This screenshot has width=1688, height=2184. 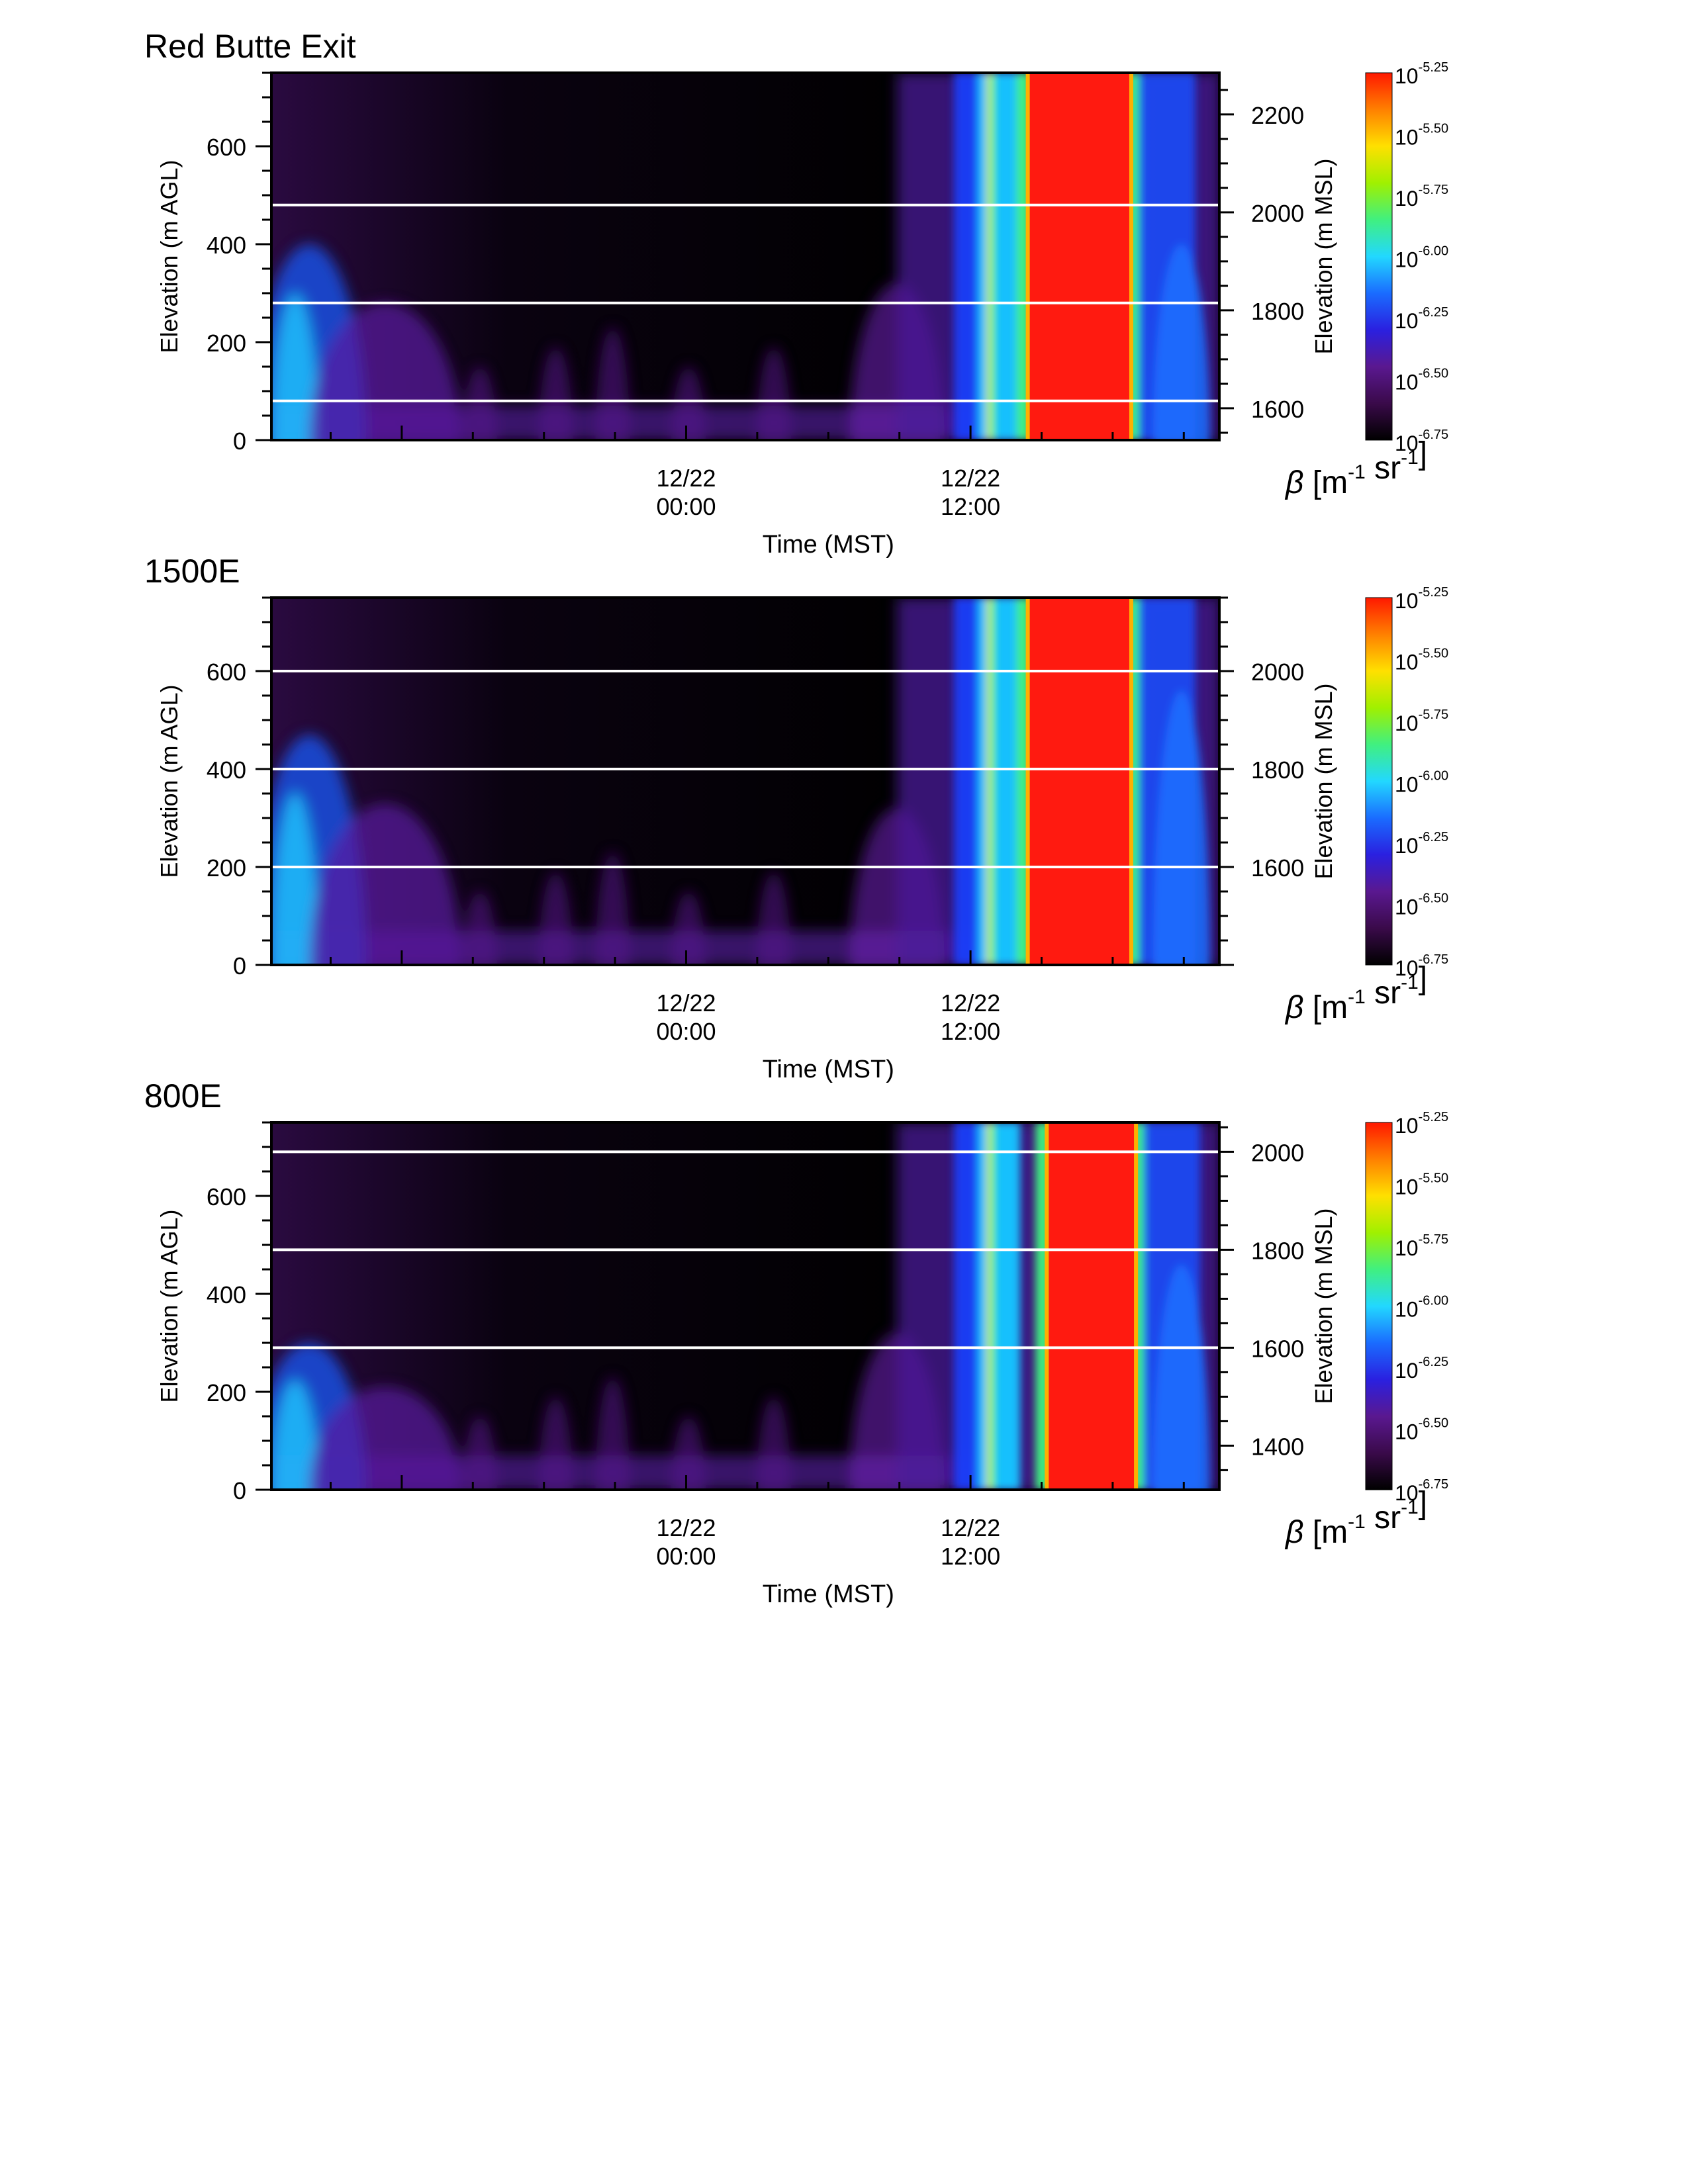 What do you see at coordinates (1047, 1306) in the screenshot?
I see `saturated-edge-left` at bounding box center [1047, 1306].